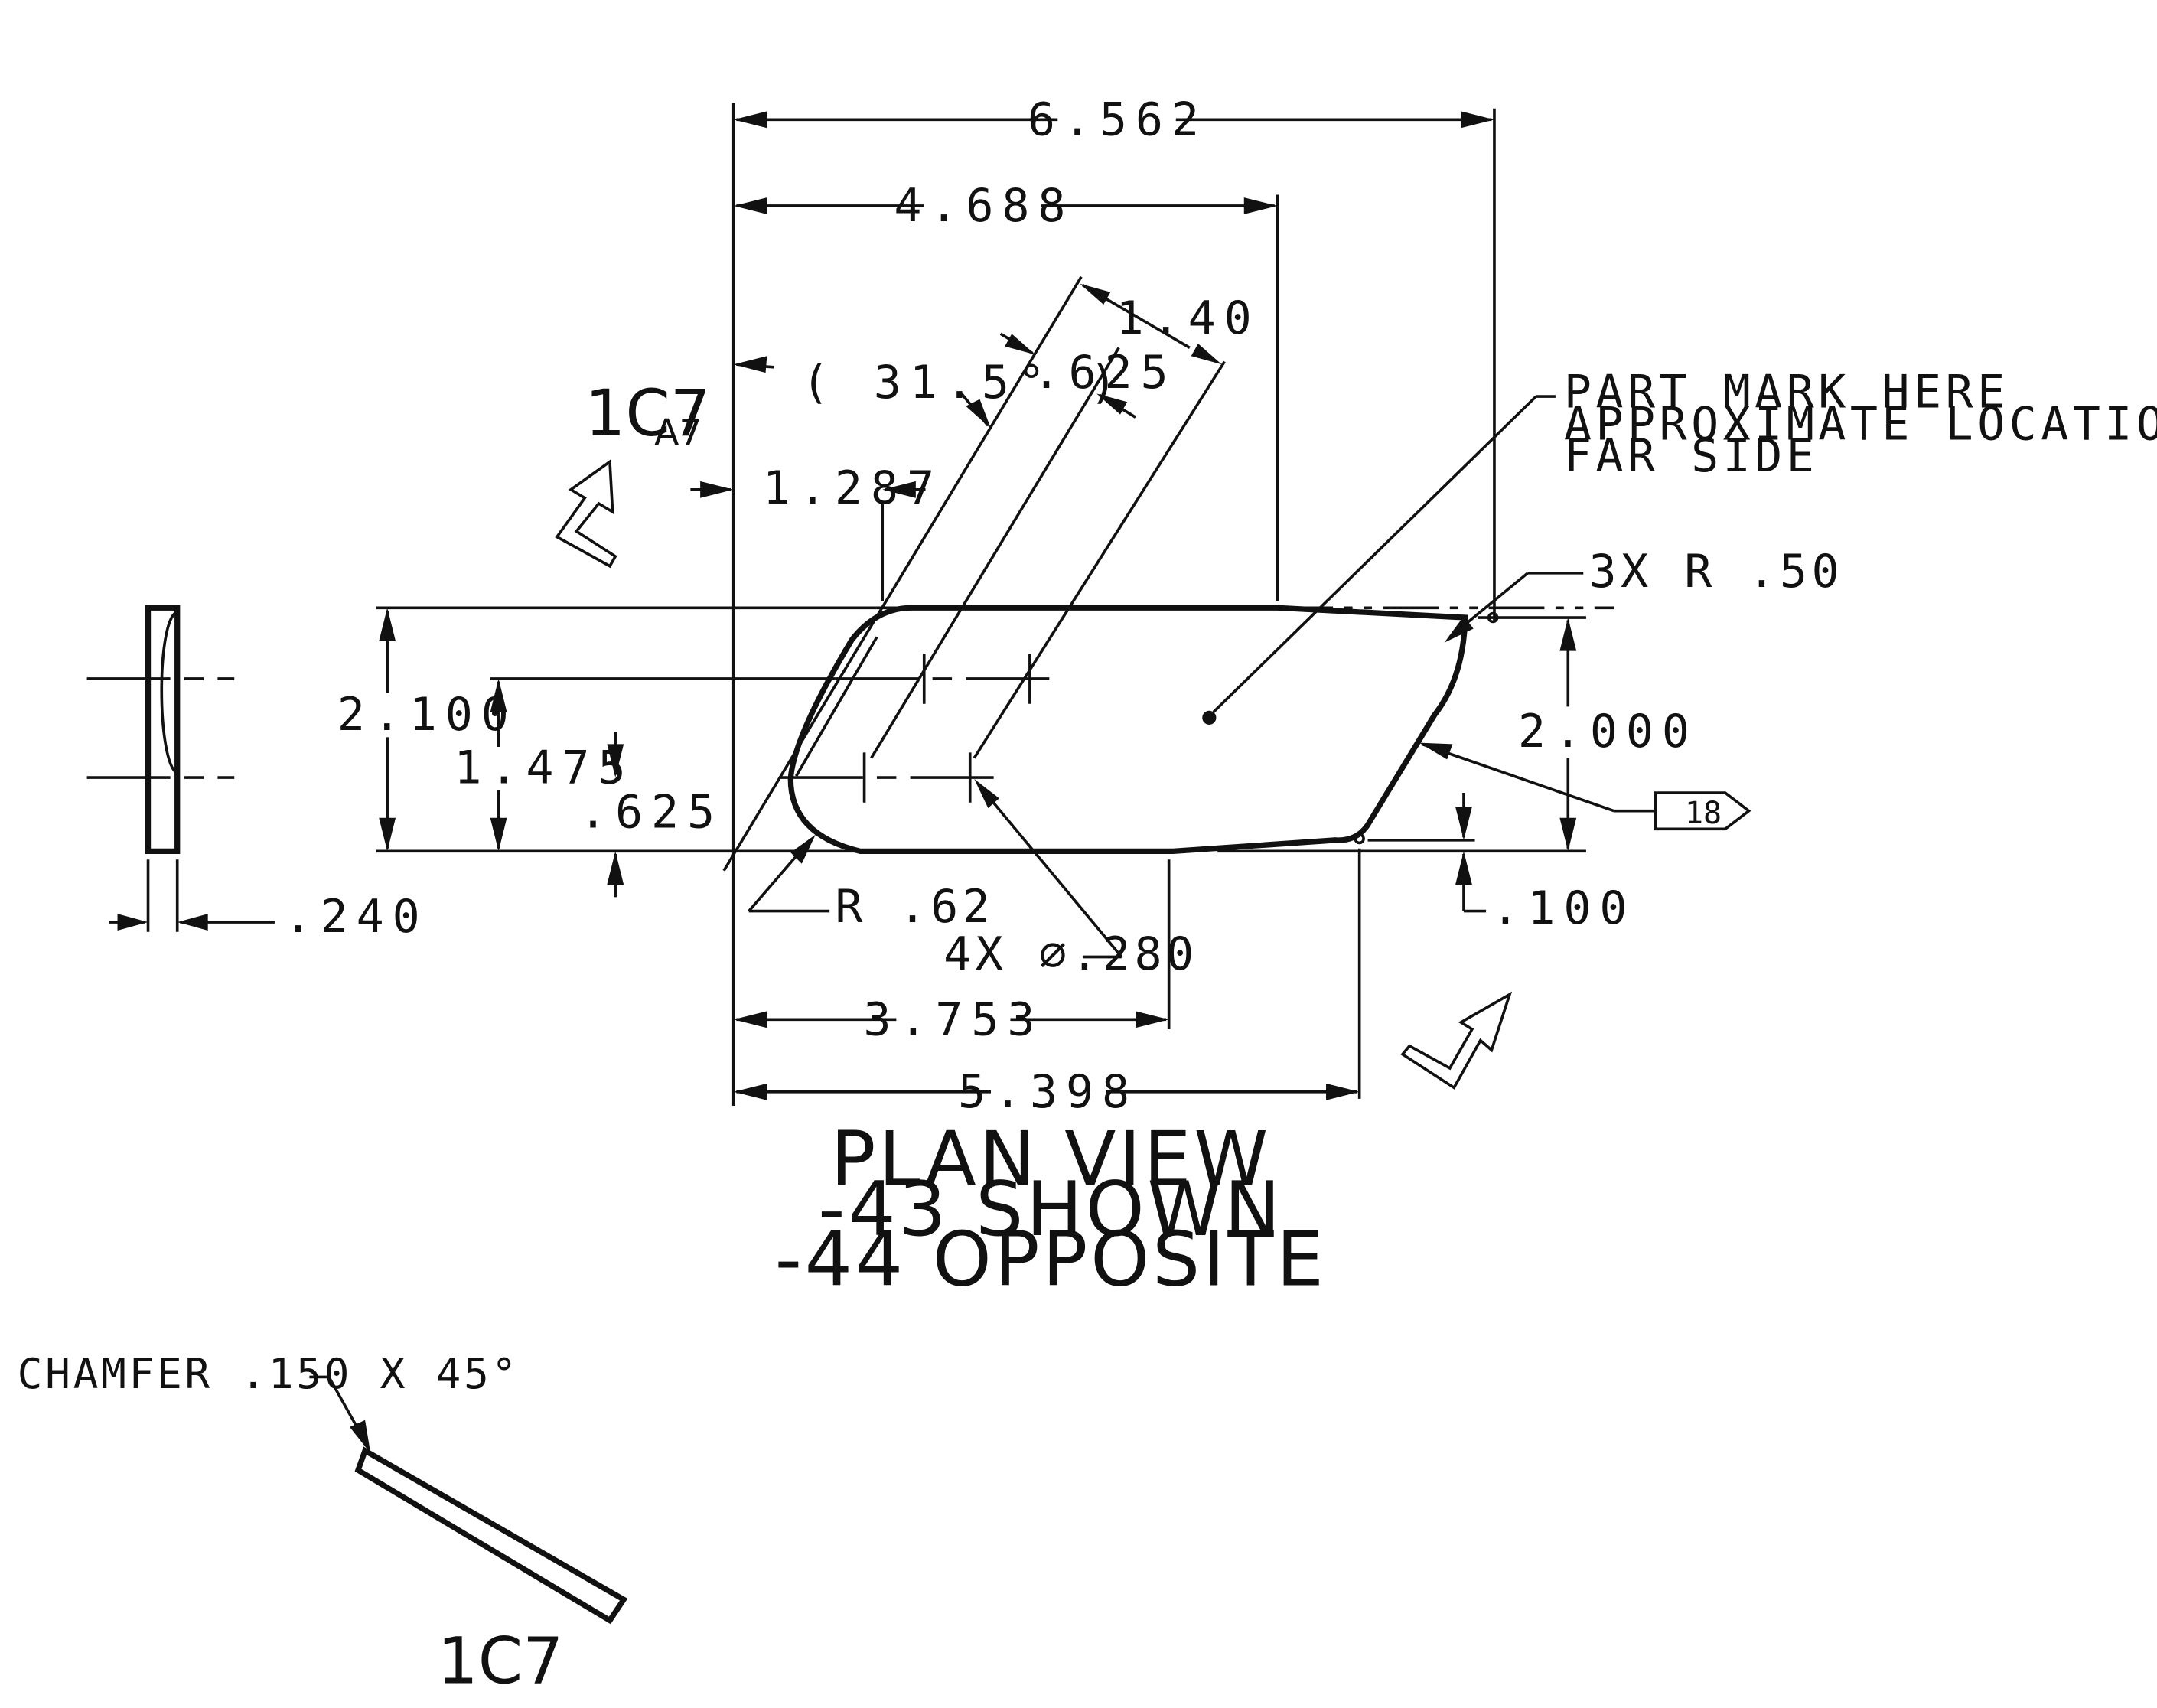 The image size is (2157, 1708). I want to click on hole-offset-diagonal-dimension: 1.40, so click(1188, 318).